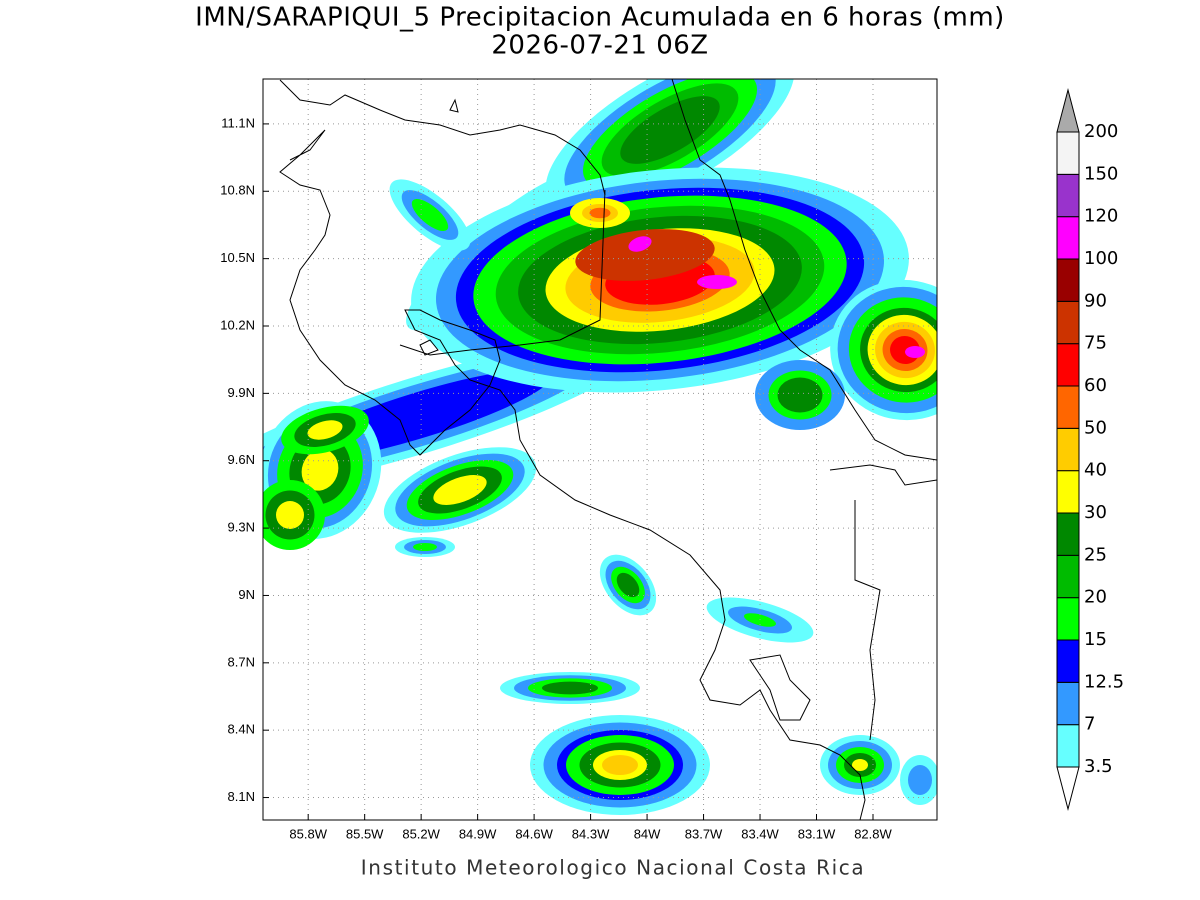 The image size is (1200, 900). What do you see at coordinates (1095, 343) in the screenshot?
I see `colorbar-label: 75` at bounding box center [1095, 343].